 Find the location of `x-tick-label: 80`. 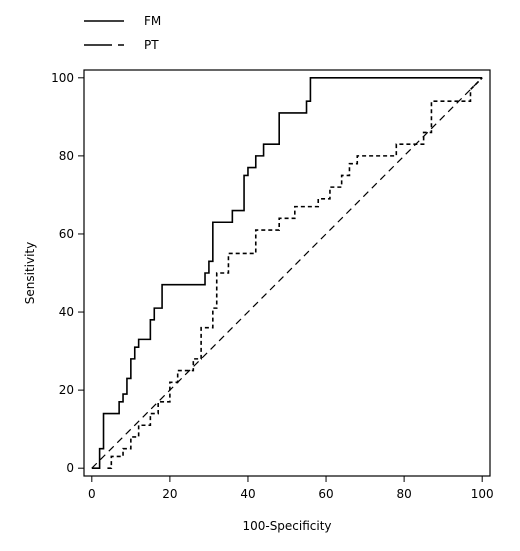

x-tick-label: 80 is located at coordinates (403, 494).